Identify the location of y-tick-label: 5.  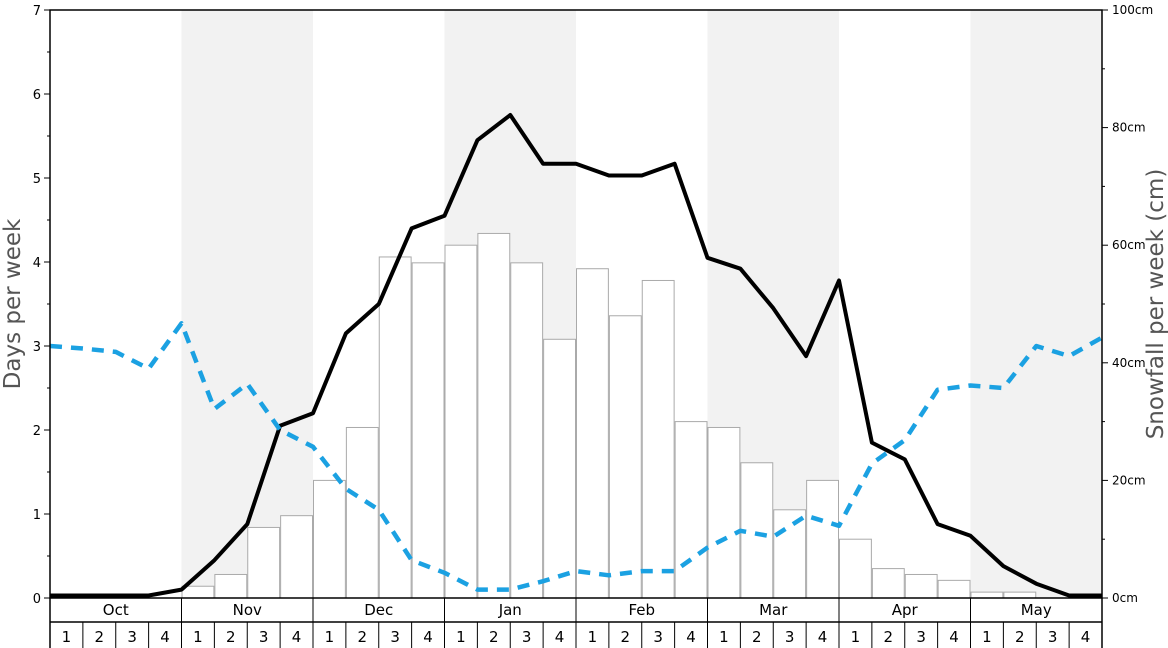
(37, 179).